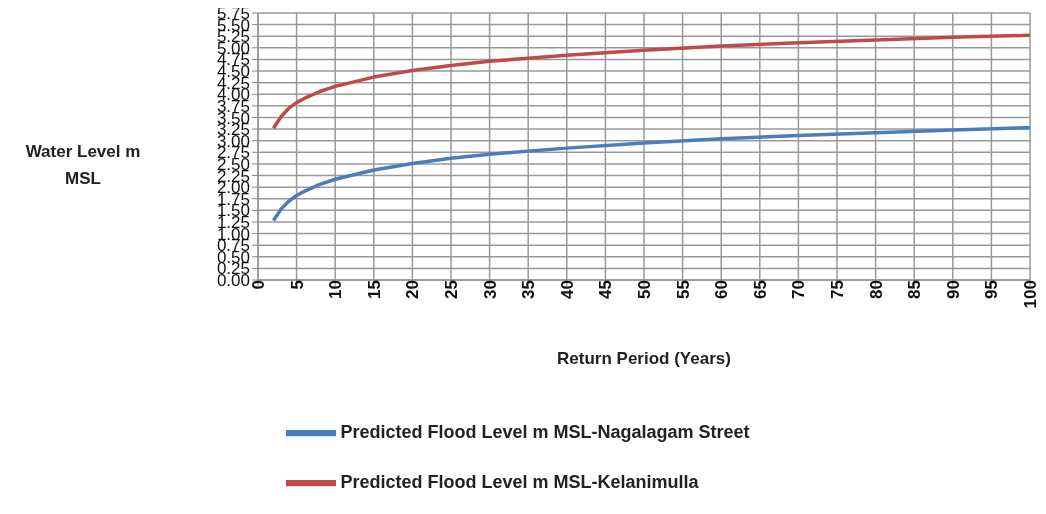 The width and height of the screenshot is (1046, 514). What do you see at coordinates (297, 285) in the screenshot?
I see `x-tick-label: 5` at bounding box center [297, 285].